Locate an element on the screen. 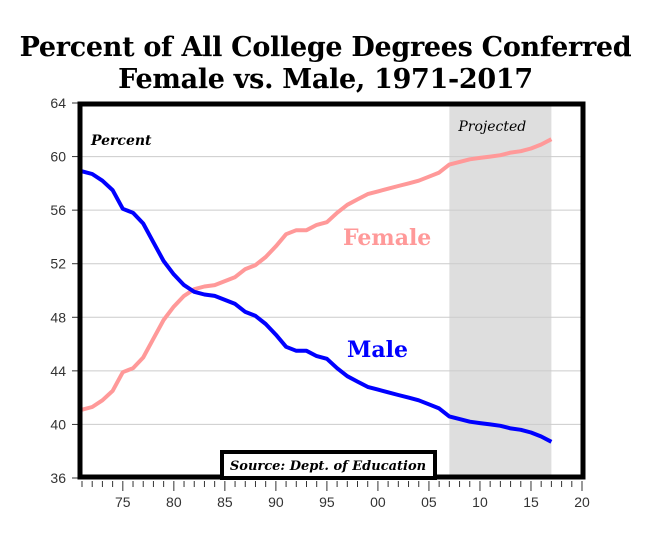  x-tick-label: 10 is located at coordinates (480, 502).